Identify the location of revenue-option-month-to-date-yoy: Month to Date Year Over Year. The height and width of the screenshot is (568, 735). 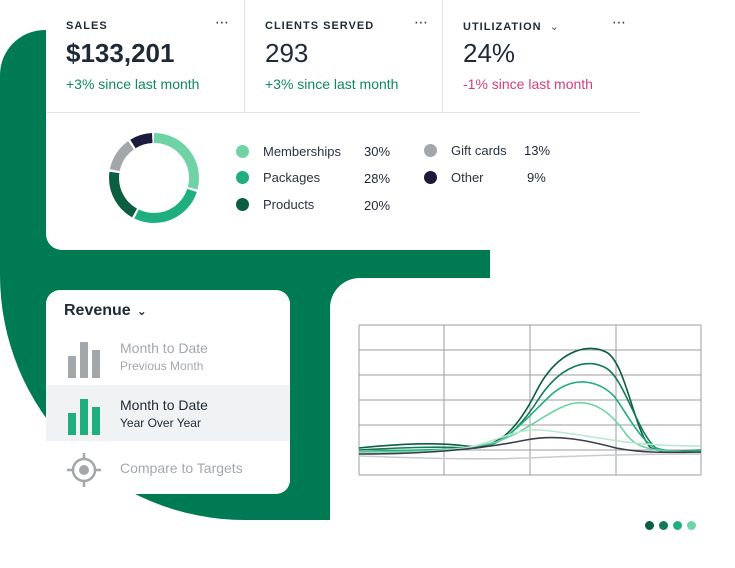
(168, 413).